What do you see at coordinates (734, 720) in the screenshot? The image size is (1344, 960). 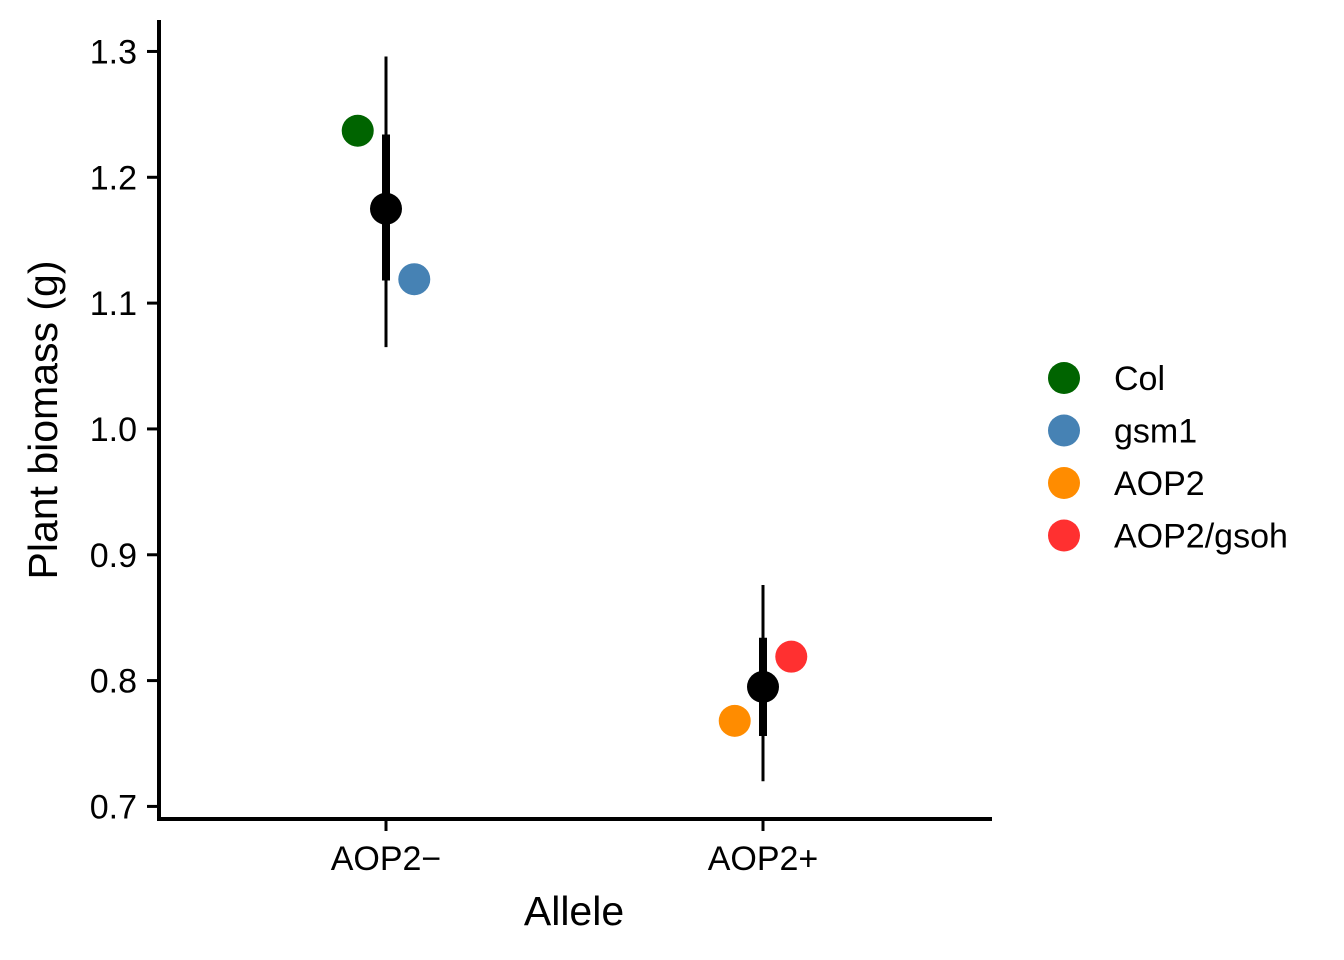 I see `data-point-aop2` at bounding box center [734, 720].